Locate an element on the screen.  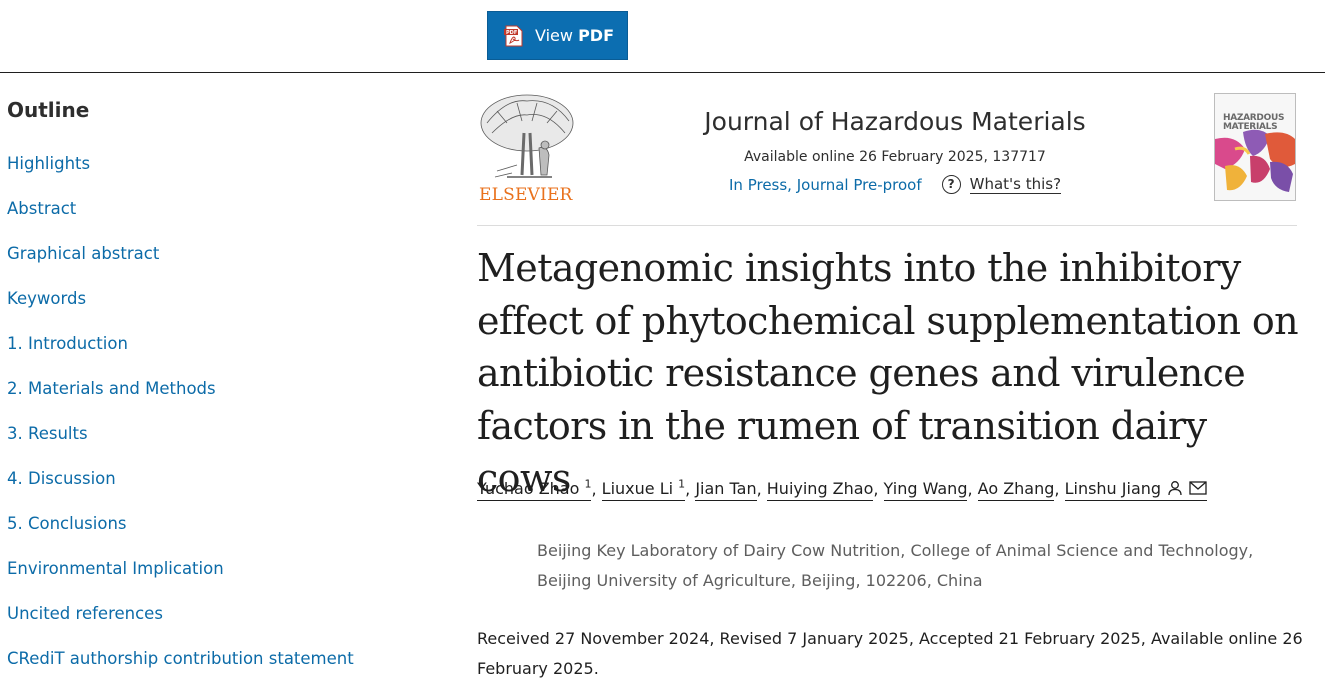
outline-item-results: 3. Results is located at coordinates (47, 433).